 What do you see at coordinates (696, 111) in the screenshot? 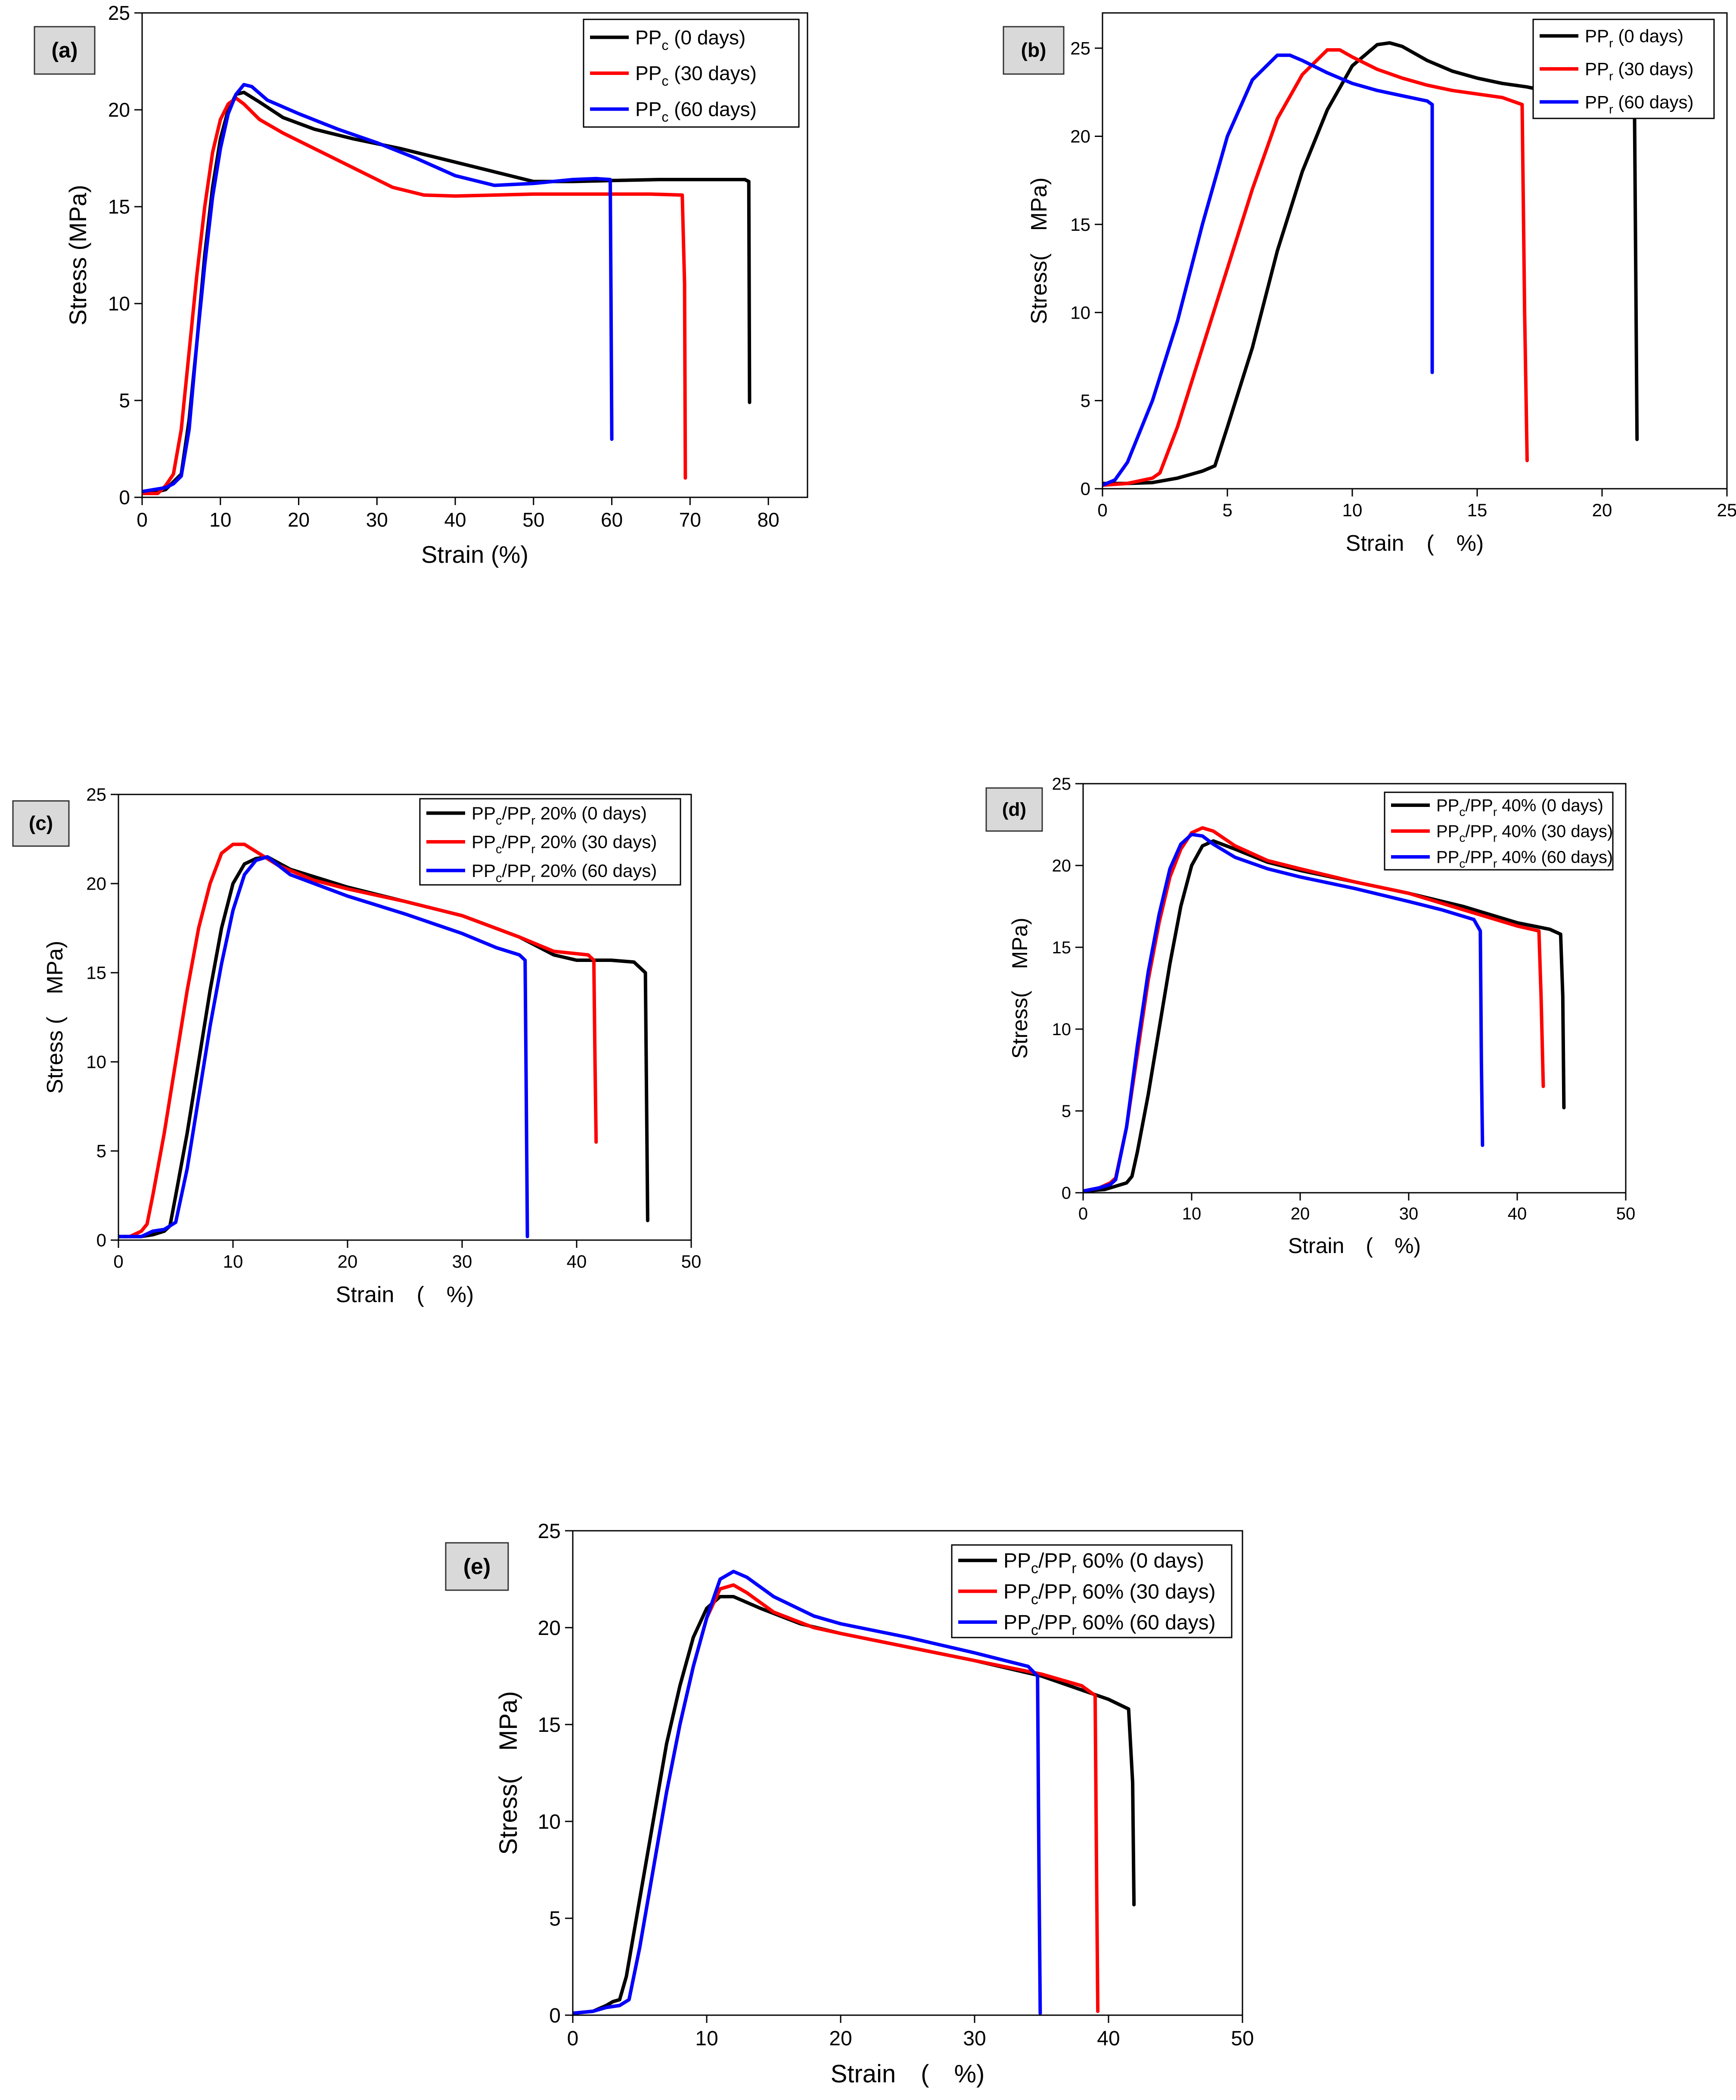
I see `legend-label: PPc (60 days)` at bounding box center [696, 111].